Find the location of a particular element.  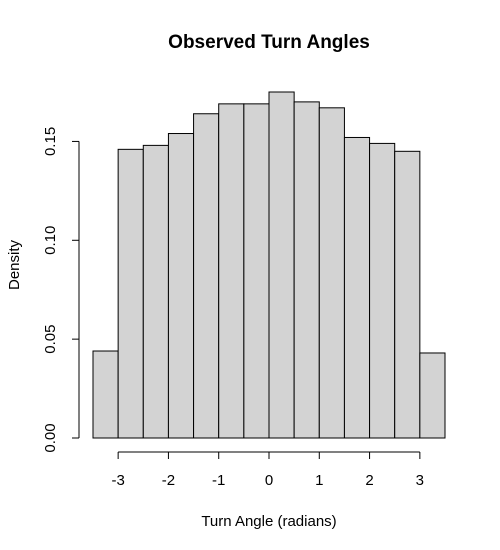

x-tick-label: -1 is located at coordinates (218, 480).